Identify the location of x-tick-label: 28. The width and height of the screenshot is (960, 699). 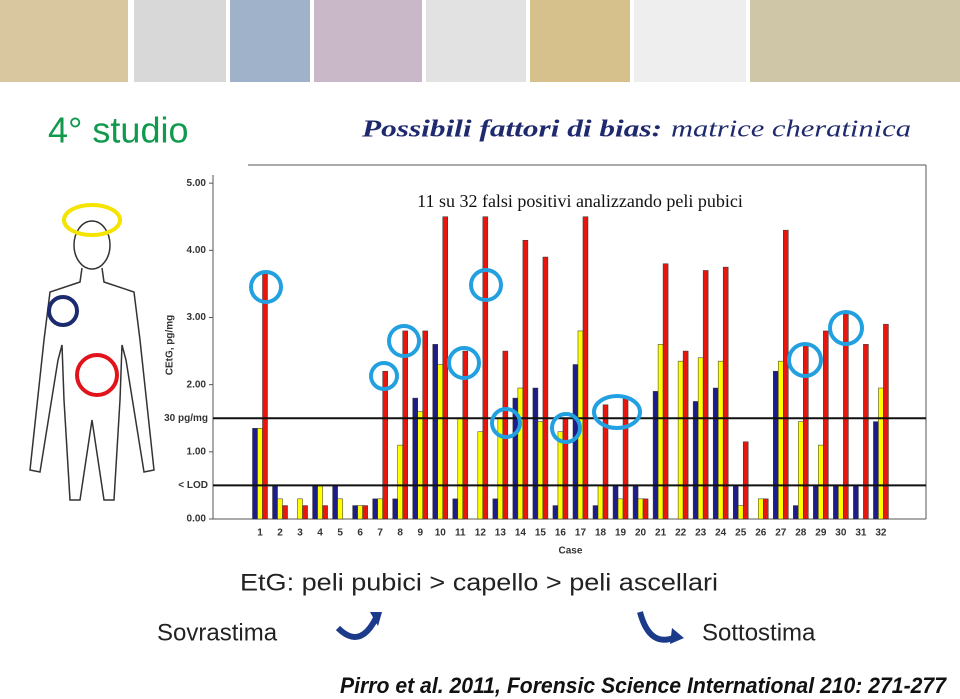
(801, 533).